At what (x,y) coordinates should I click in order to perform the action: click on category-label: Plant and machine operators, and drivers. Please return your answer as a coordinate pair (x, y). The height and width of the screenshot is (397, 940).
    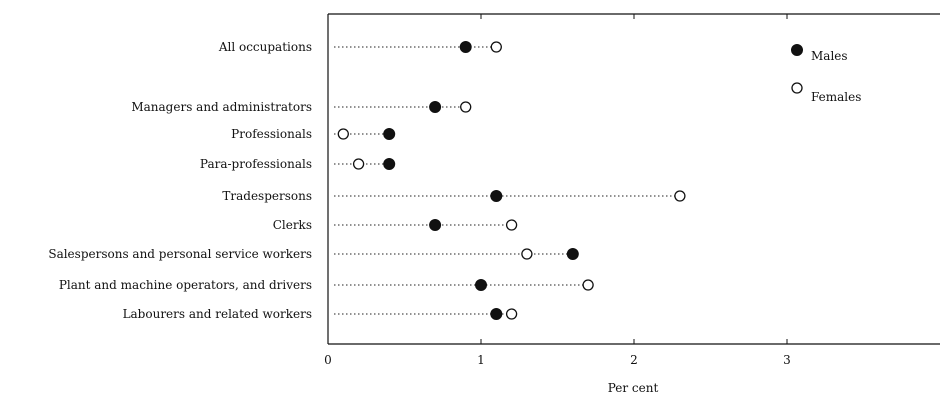
    Looking at the image, I should click on (185, 285).